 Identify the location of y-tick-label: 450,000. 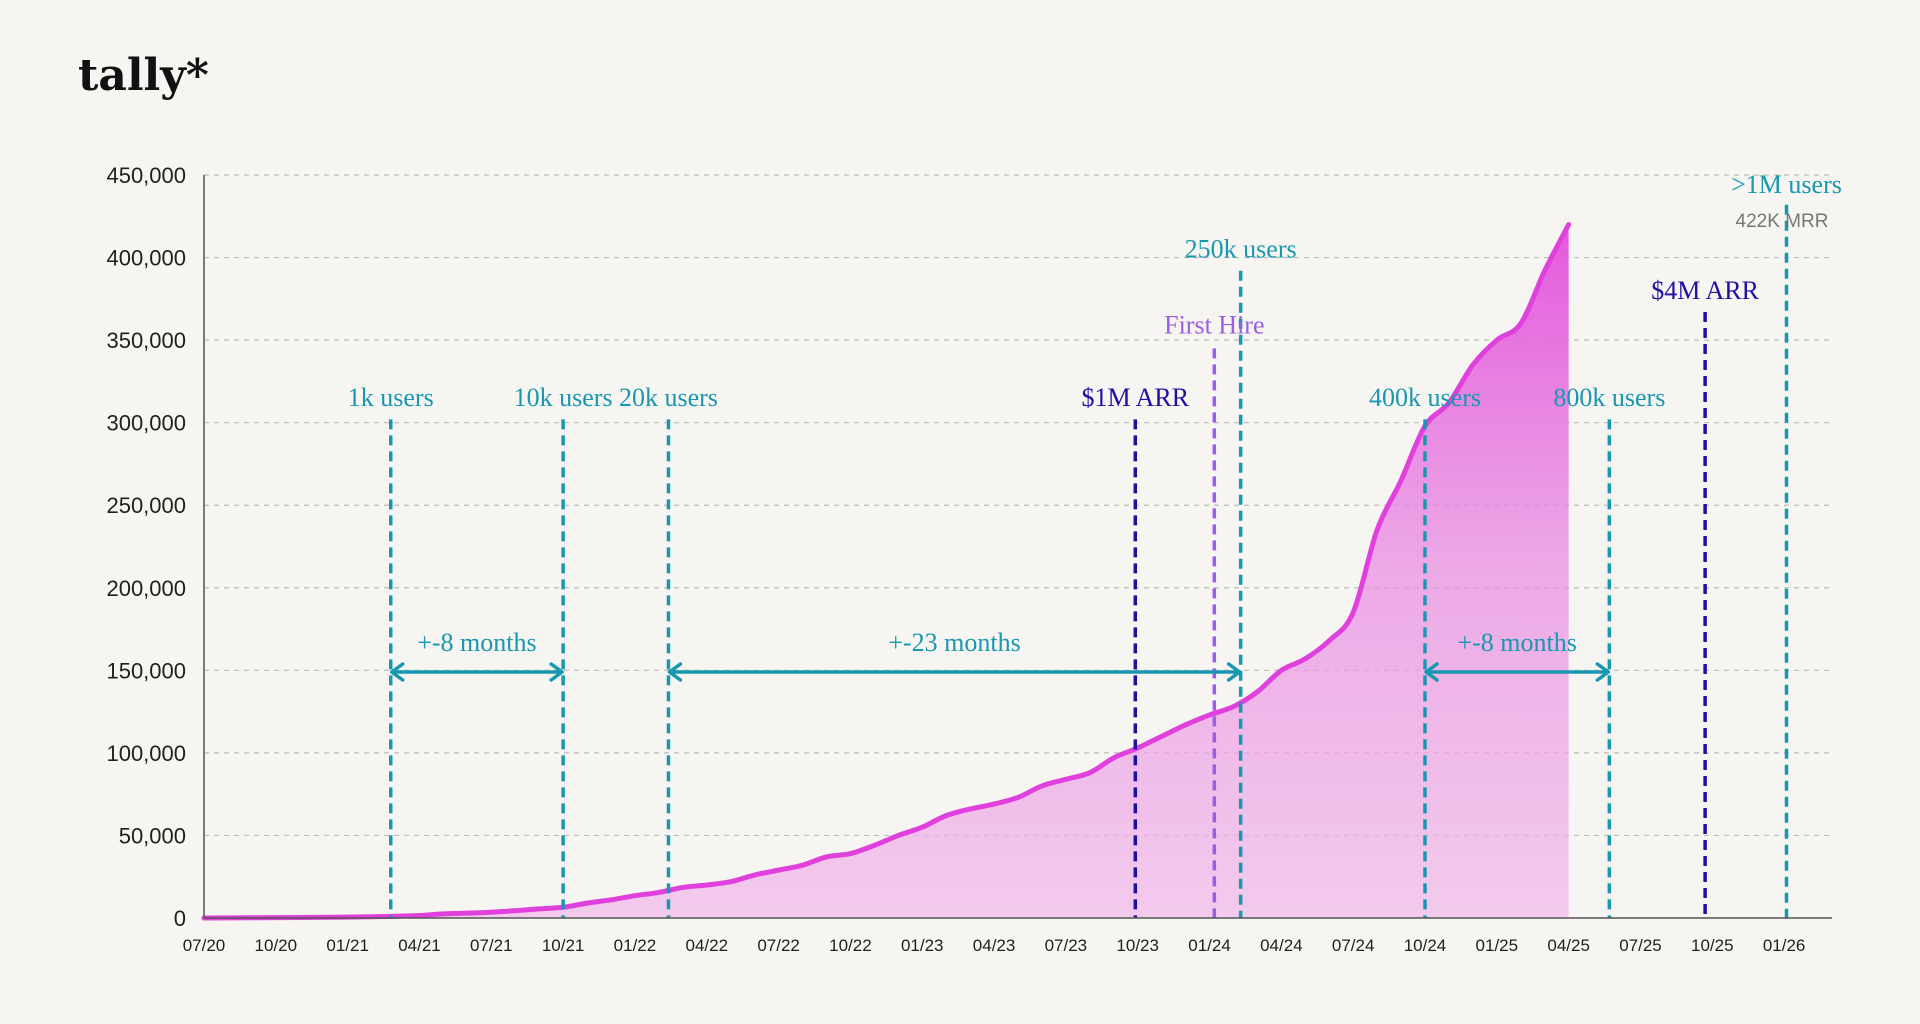
(146, 175).